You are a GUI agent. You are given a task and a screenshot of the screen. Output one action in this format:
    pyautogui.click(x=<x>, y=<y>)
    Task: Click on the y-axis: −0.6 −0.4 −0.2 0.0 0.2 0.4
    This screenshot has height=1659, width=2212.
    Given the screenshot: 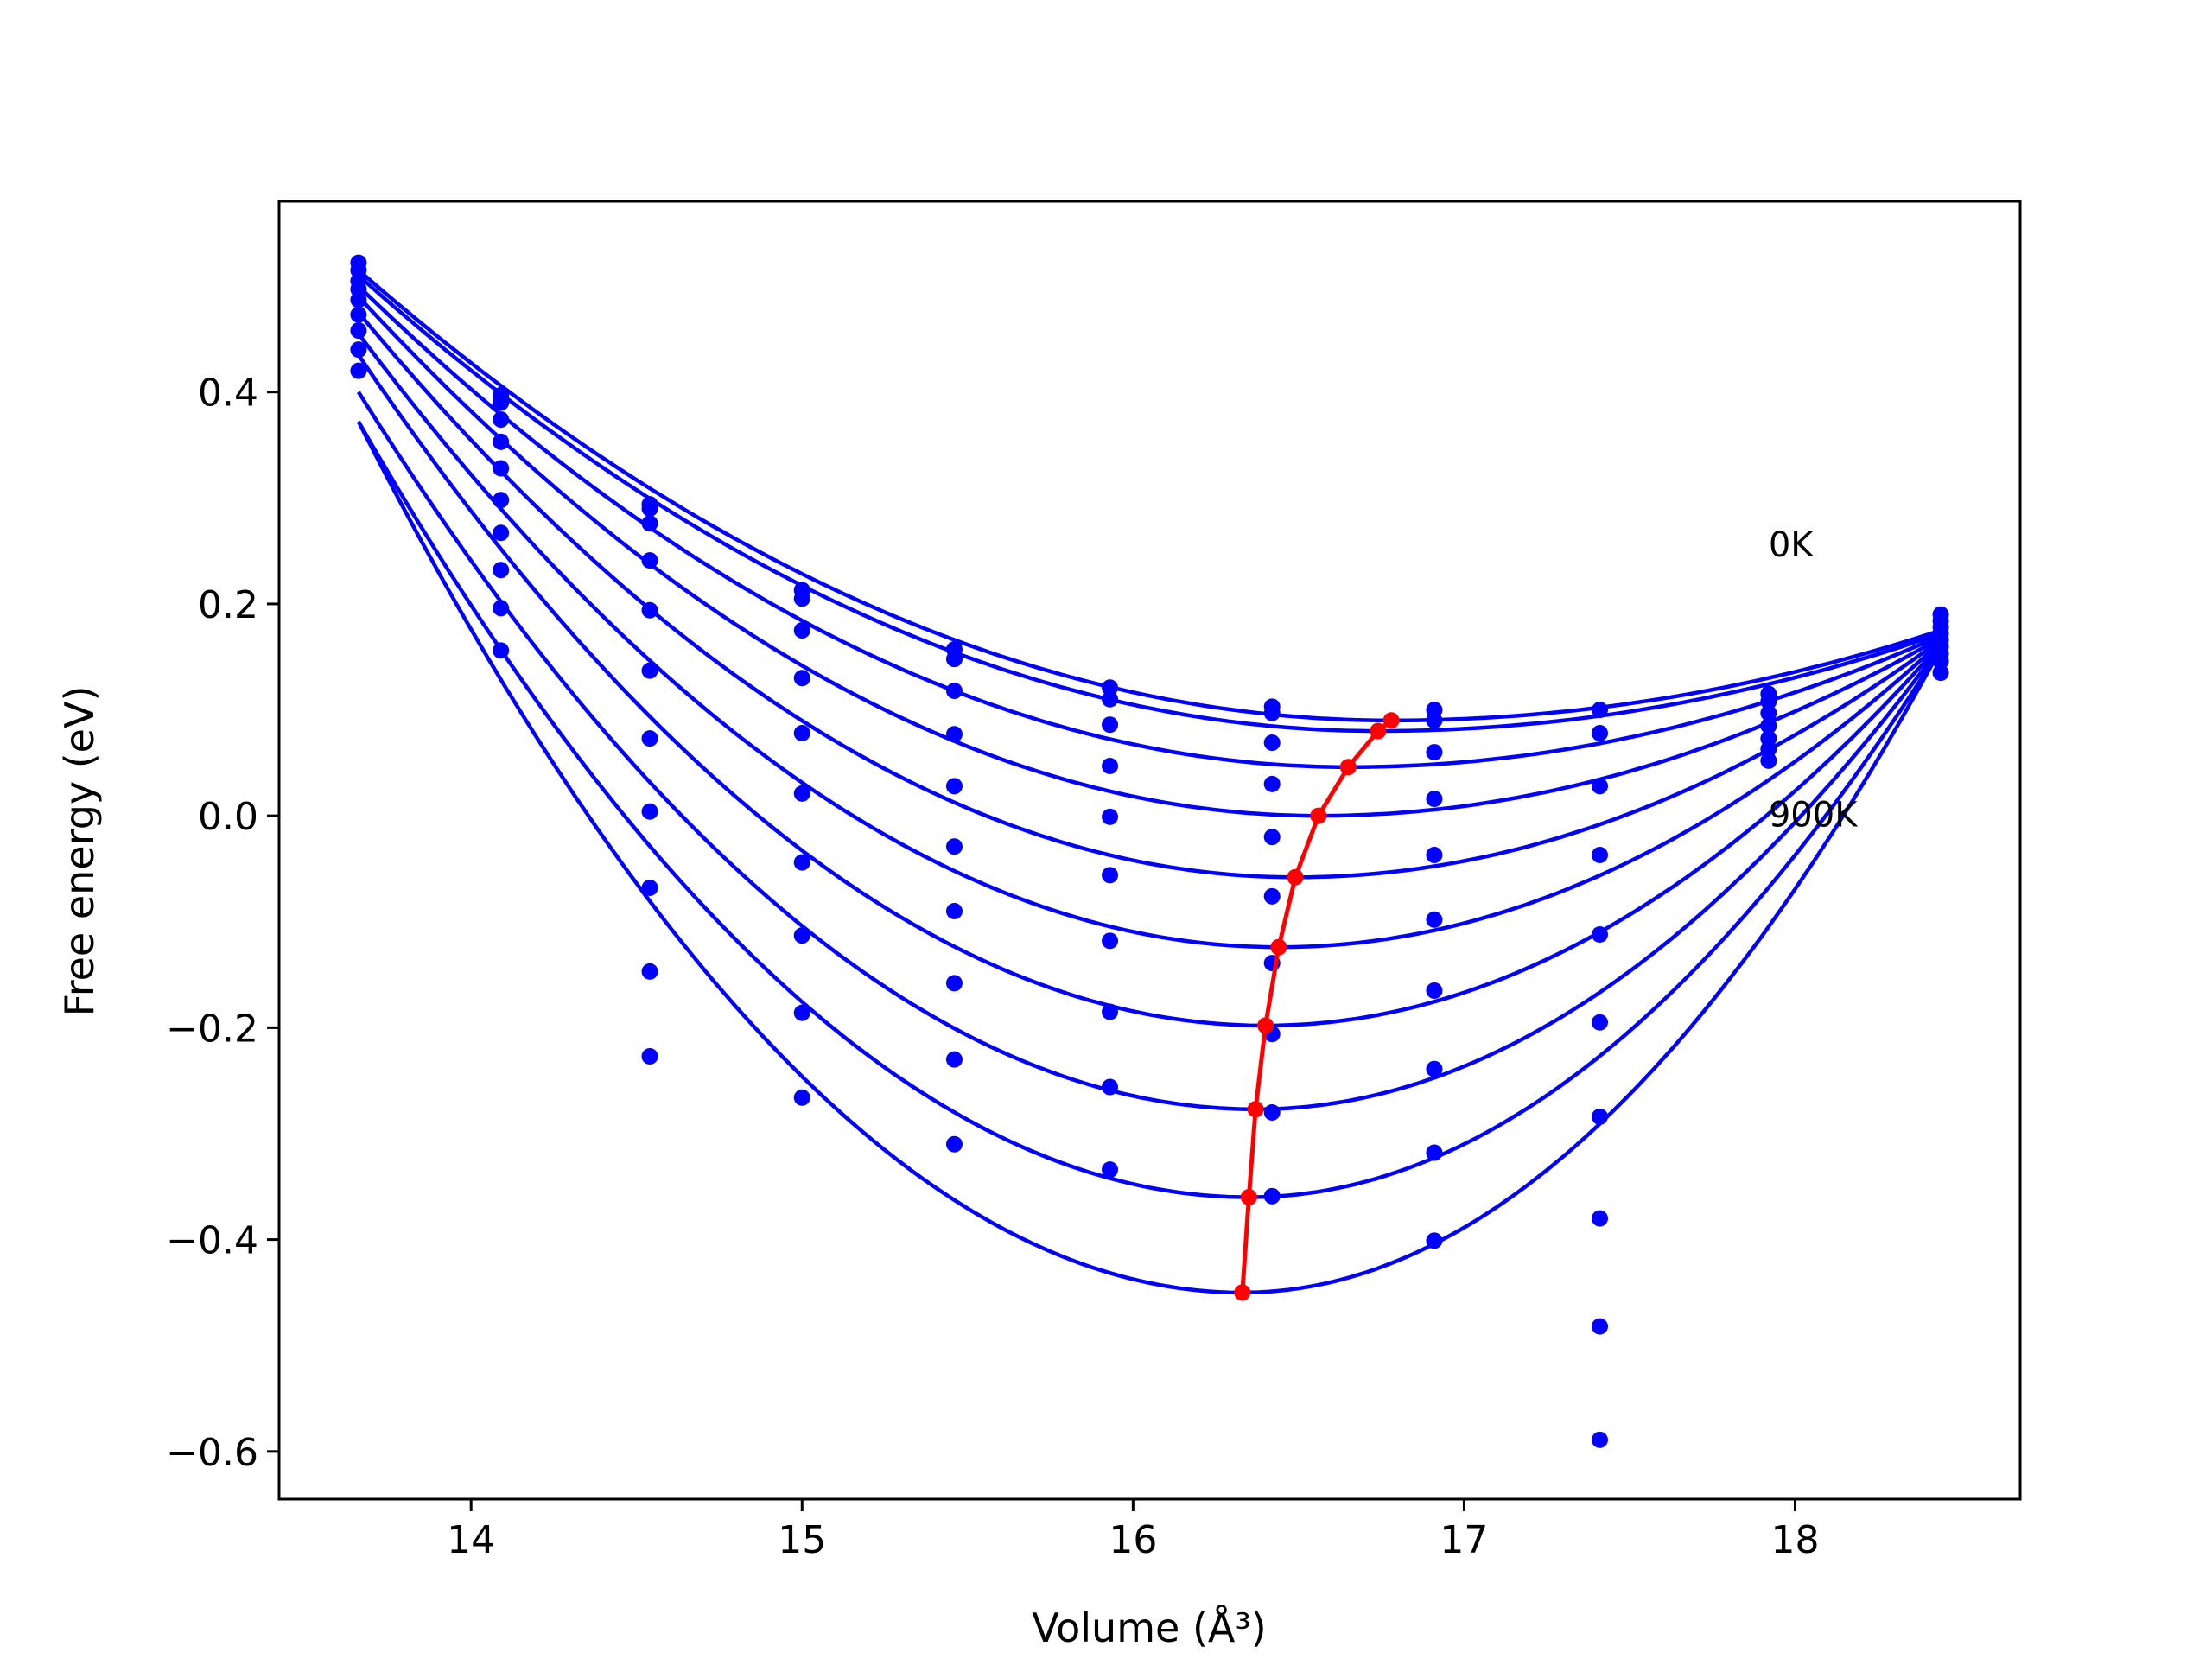 What is the action you would take?
    pyautogui.click(x=222, y=923)
    